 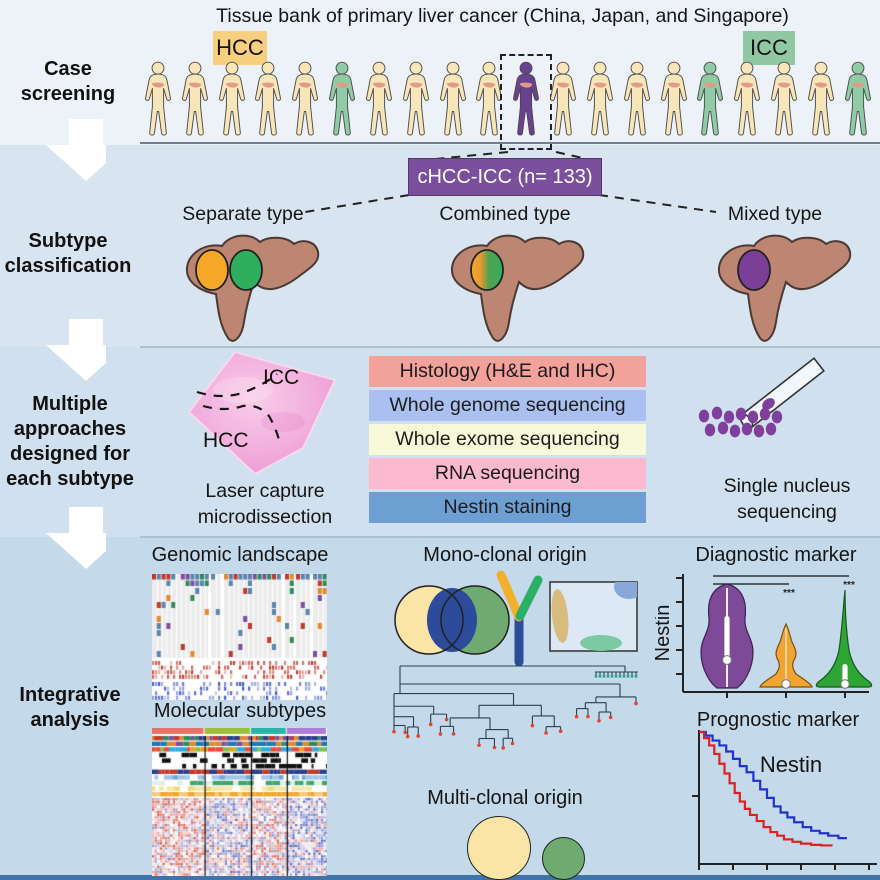 I want to click on subtype-label-mixed: Mixed type, so click(x=775, y=214).